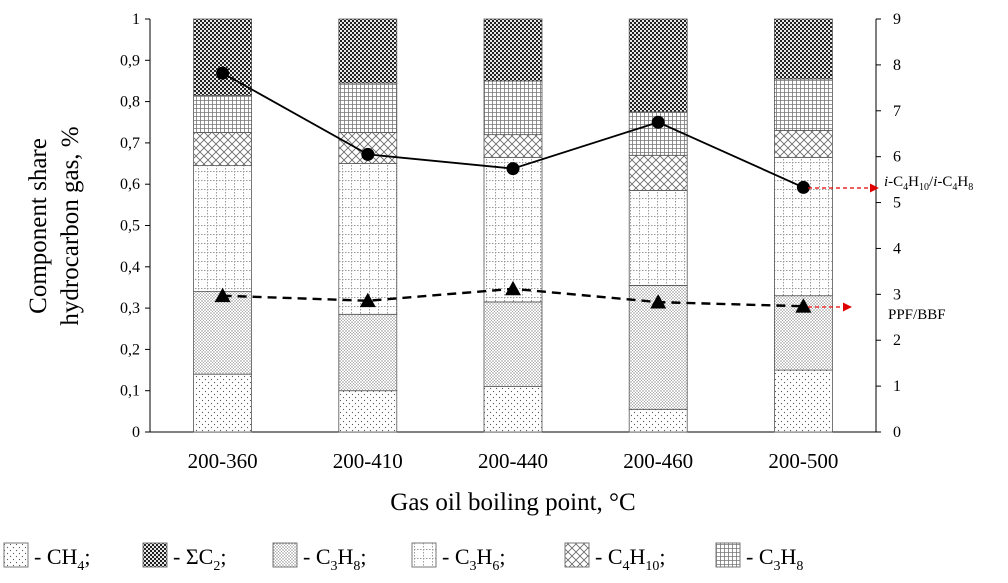 This screenshot has height=583, width=1008. I want to click on y-axis-title: Component share hydrocarbon gas, %, so click(54, 225).